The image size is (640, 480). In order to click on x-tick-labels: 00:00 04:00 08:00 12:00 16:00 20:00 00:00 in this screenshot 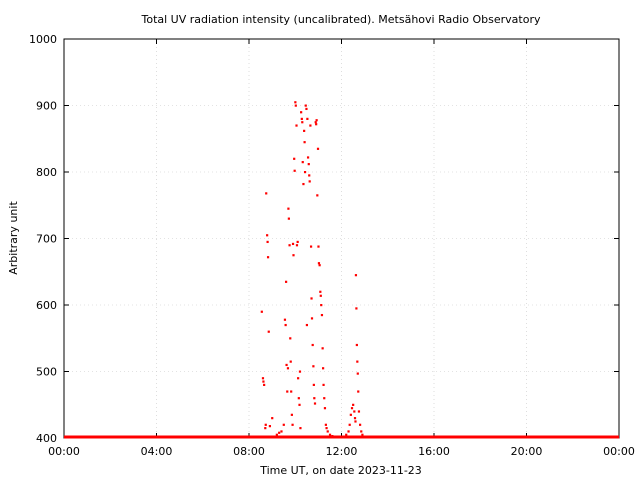, I will do `click(341, 451)`.